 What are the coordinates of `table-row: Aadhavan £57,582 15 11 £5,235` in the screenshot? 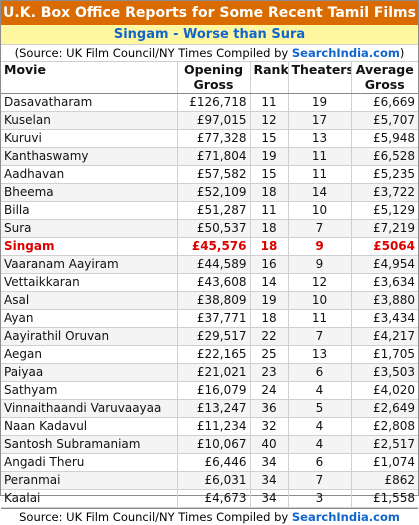 It's located at (209, 174).